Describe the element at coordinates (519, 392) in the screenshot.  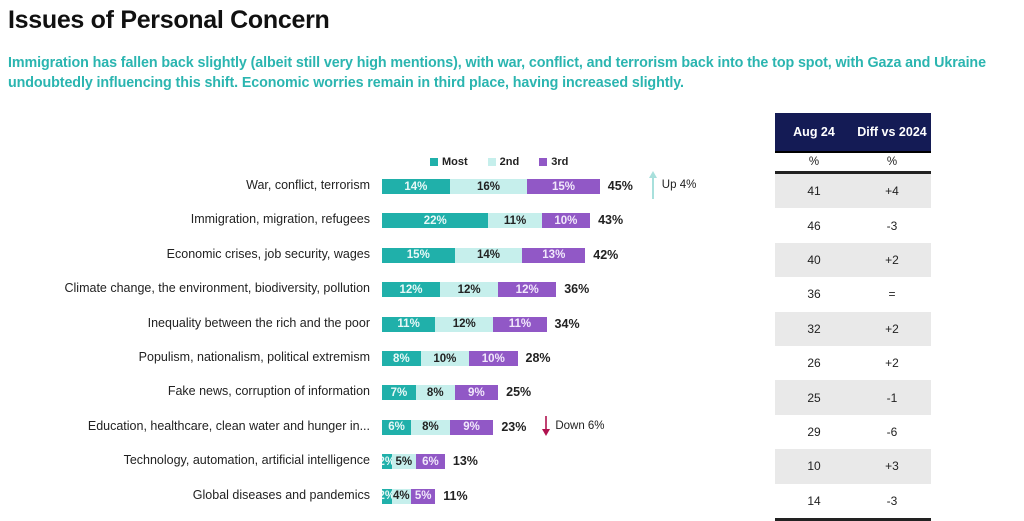
I see `total-label: 25%` at that location.